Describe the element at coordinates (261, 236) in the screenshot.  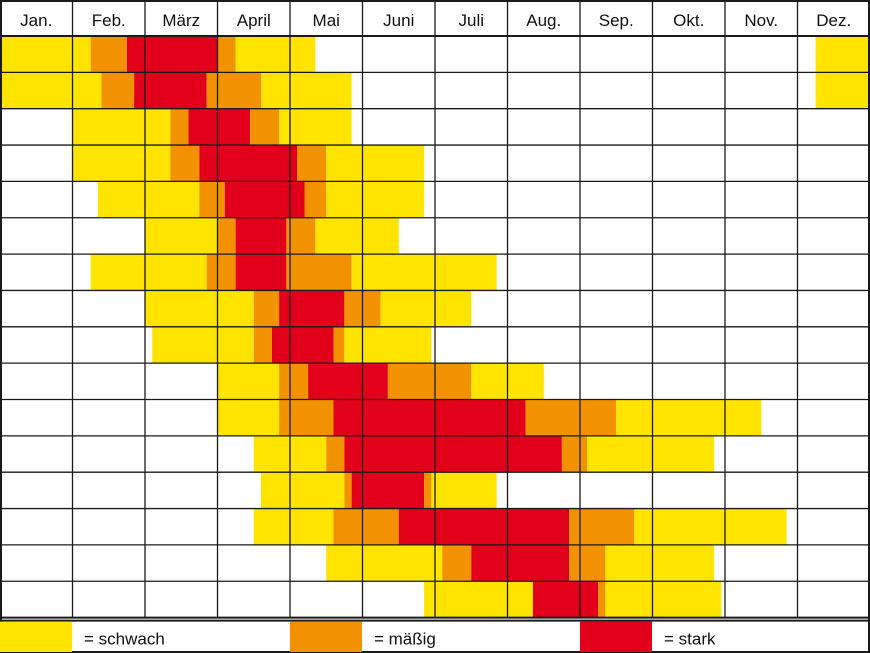
I see `bar-row-6-3-stark` at that location.